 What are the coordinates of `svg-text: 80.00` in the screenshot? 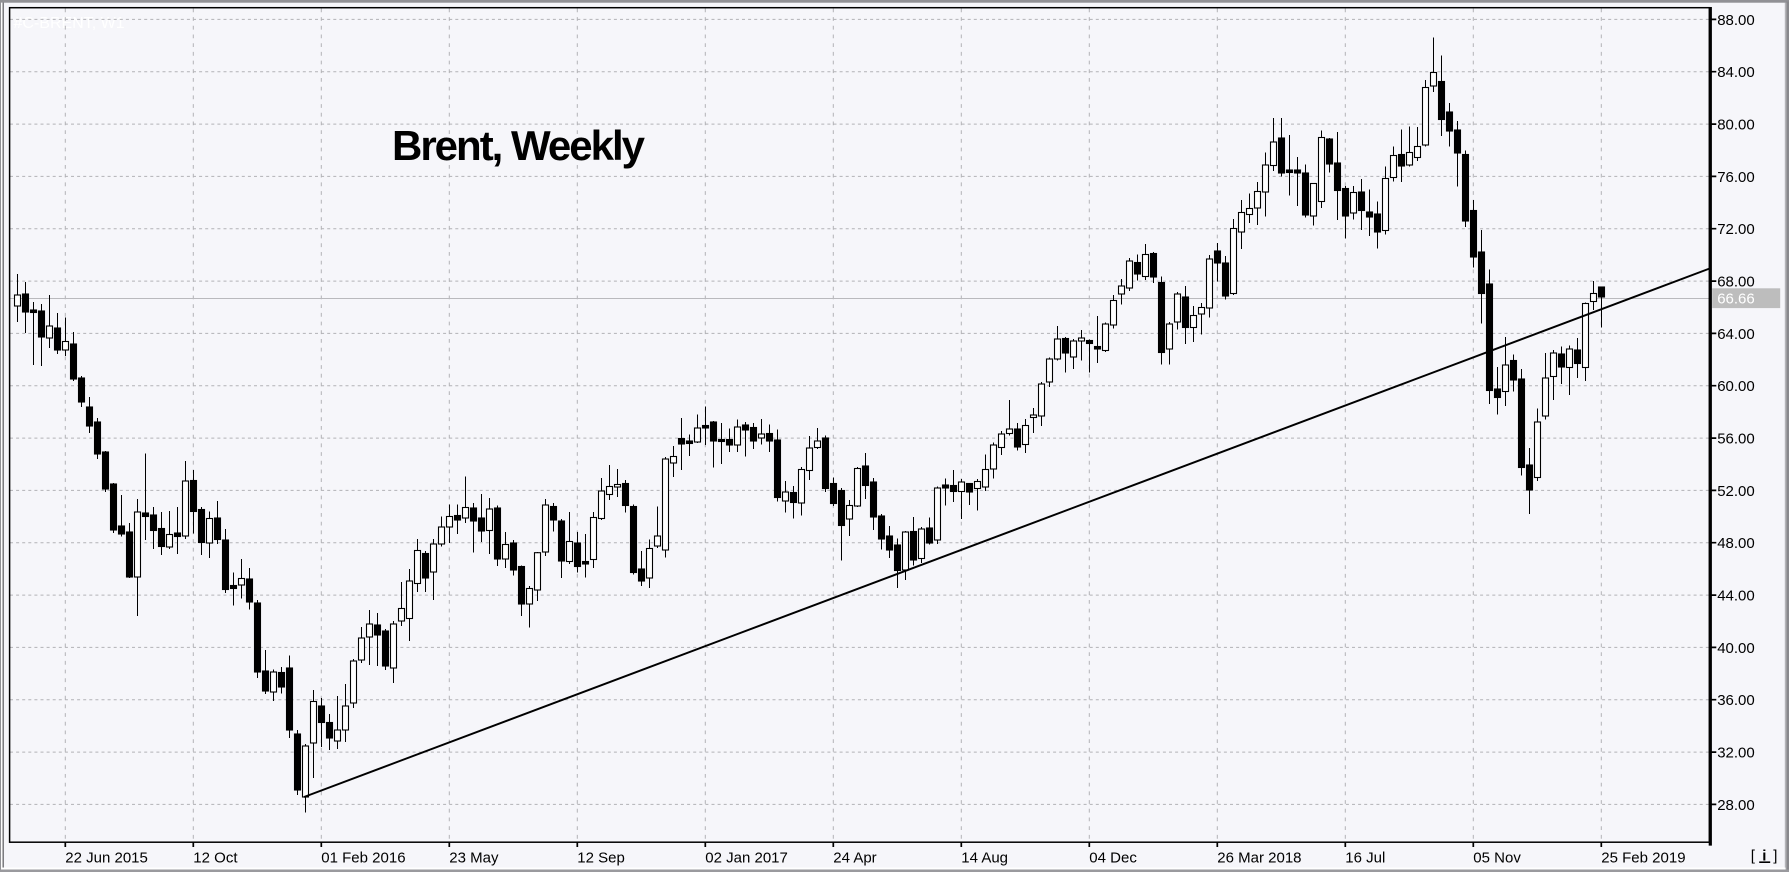 It's located at (1736, 125).